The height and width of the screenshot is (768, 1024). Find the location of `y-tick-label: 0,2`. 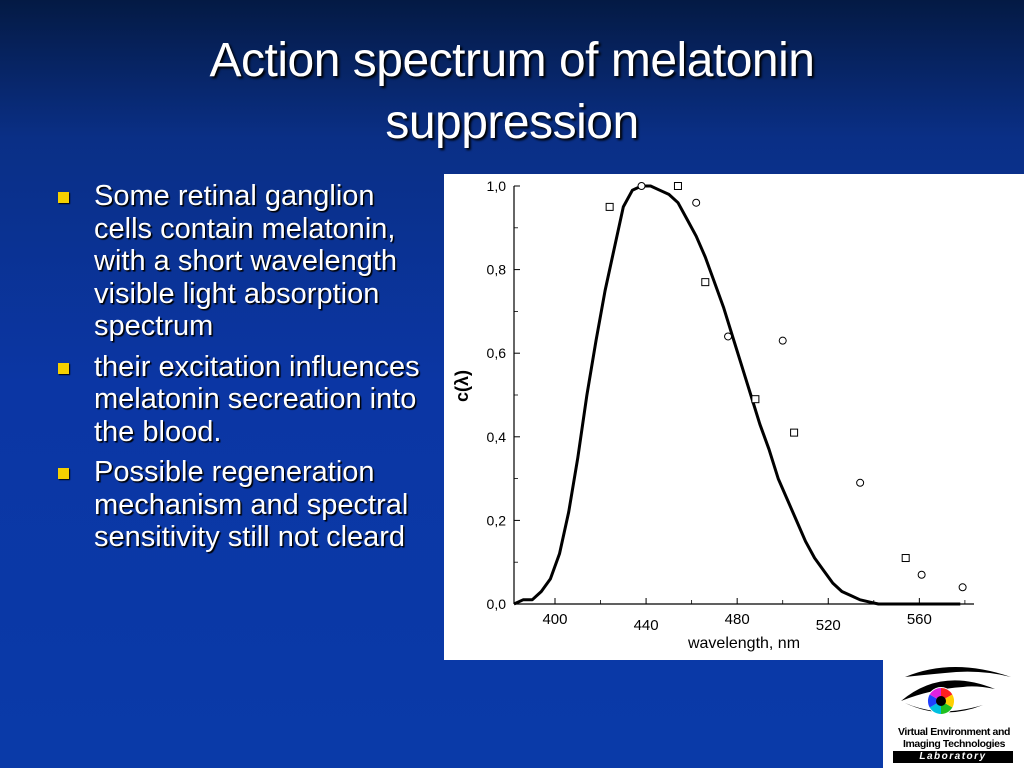

y-tick-label: 0,2 is located at coordinates (497, 520).